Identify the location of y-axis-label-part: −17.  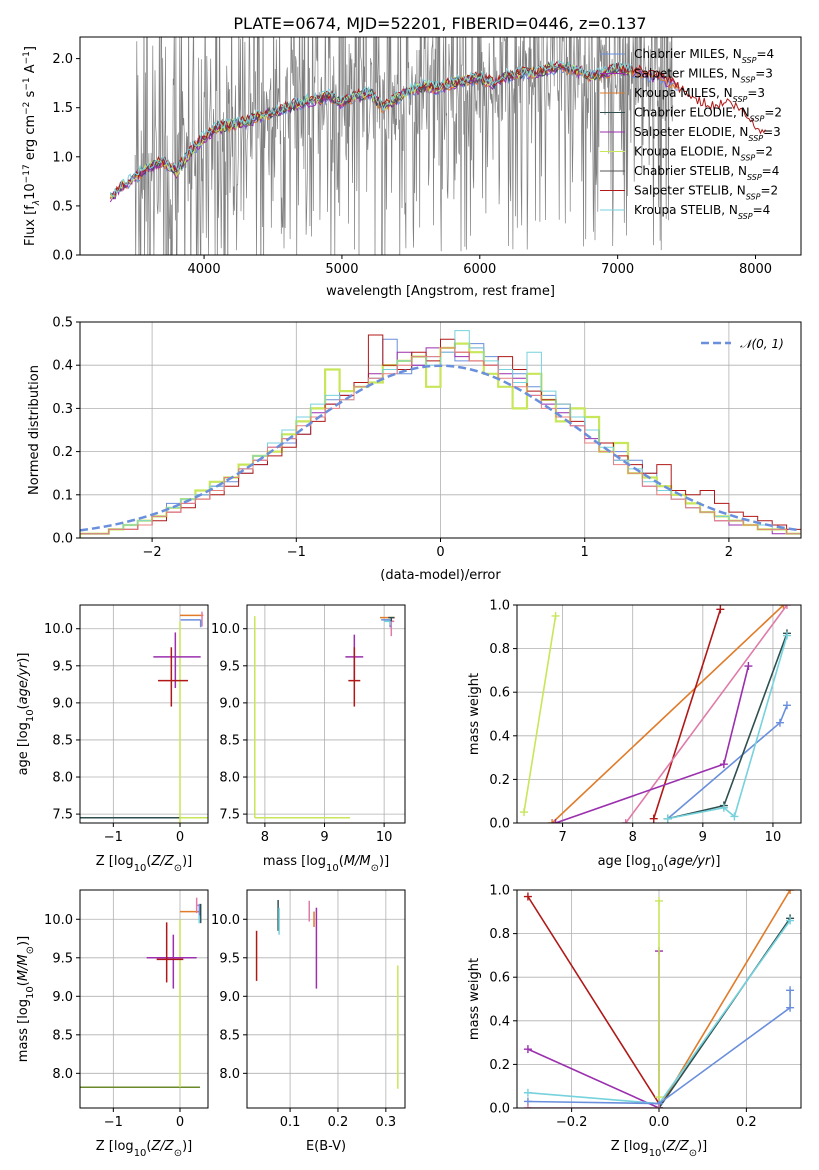
(27, 173).